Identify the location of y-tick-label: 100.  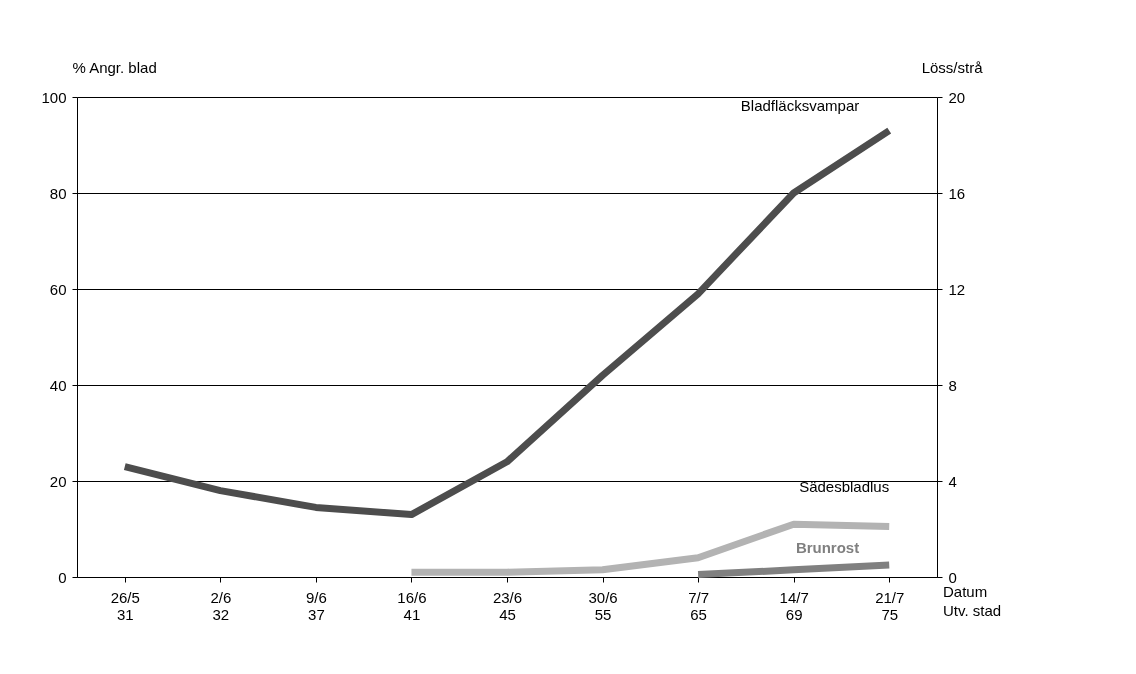
(54, 97).